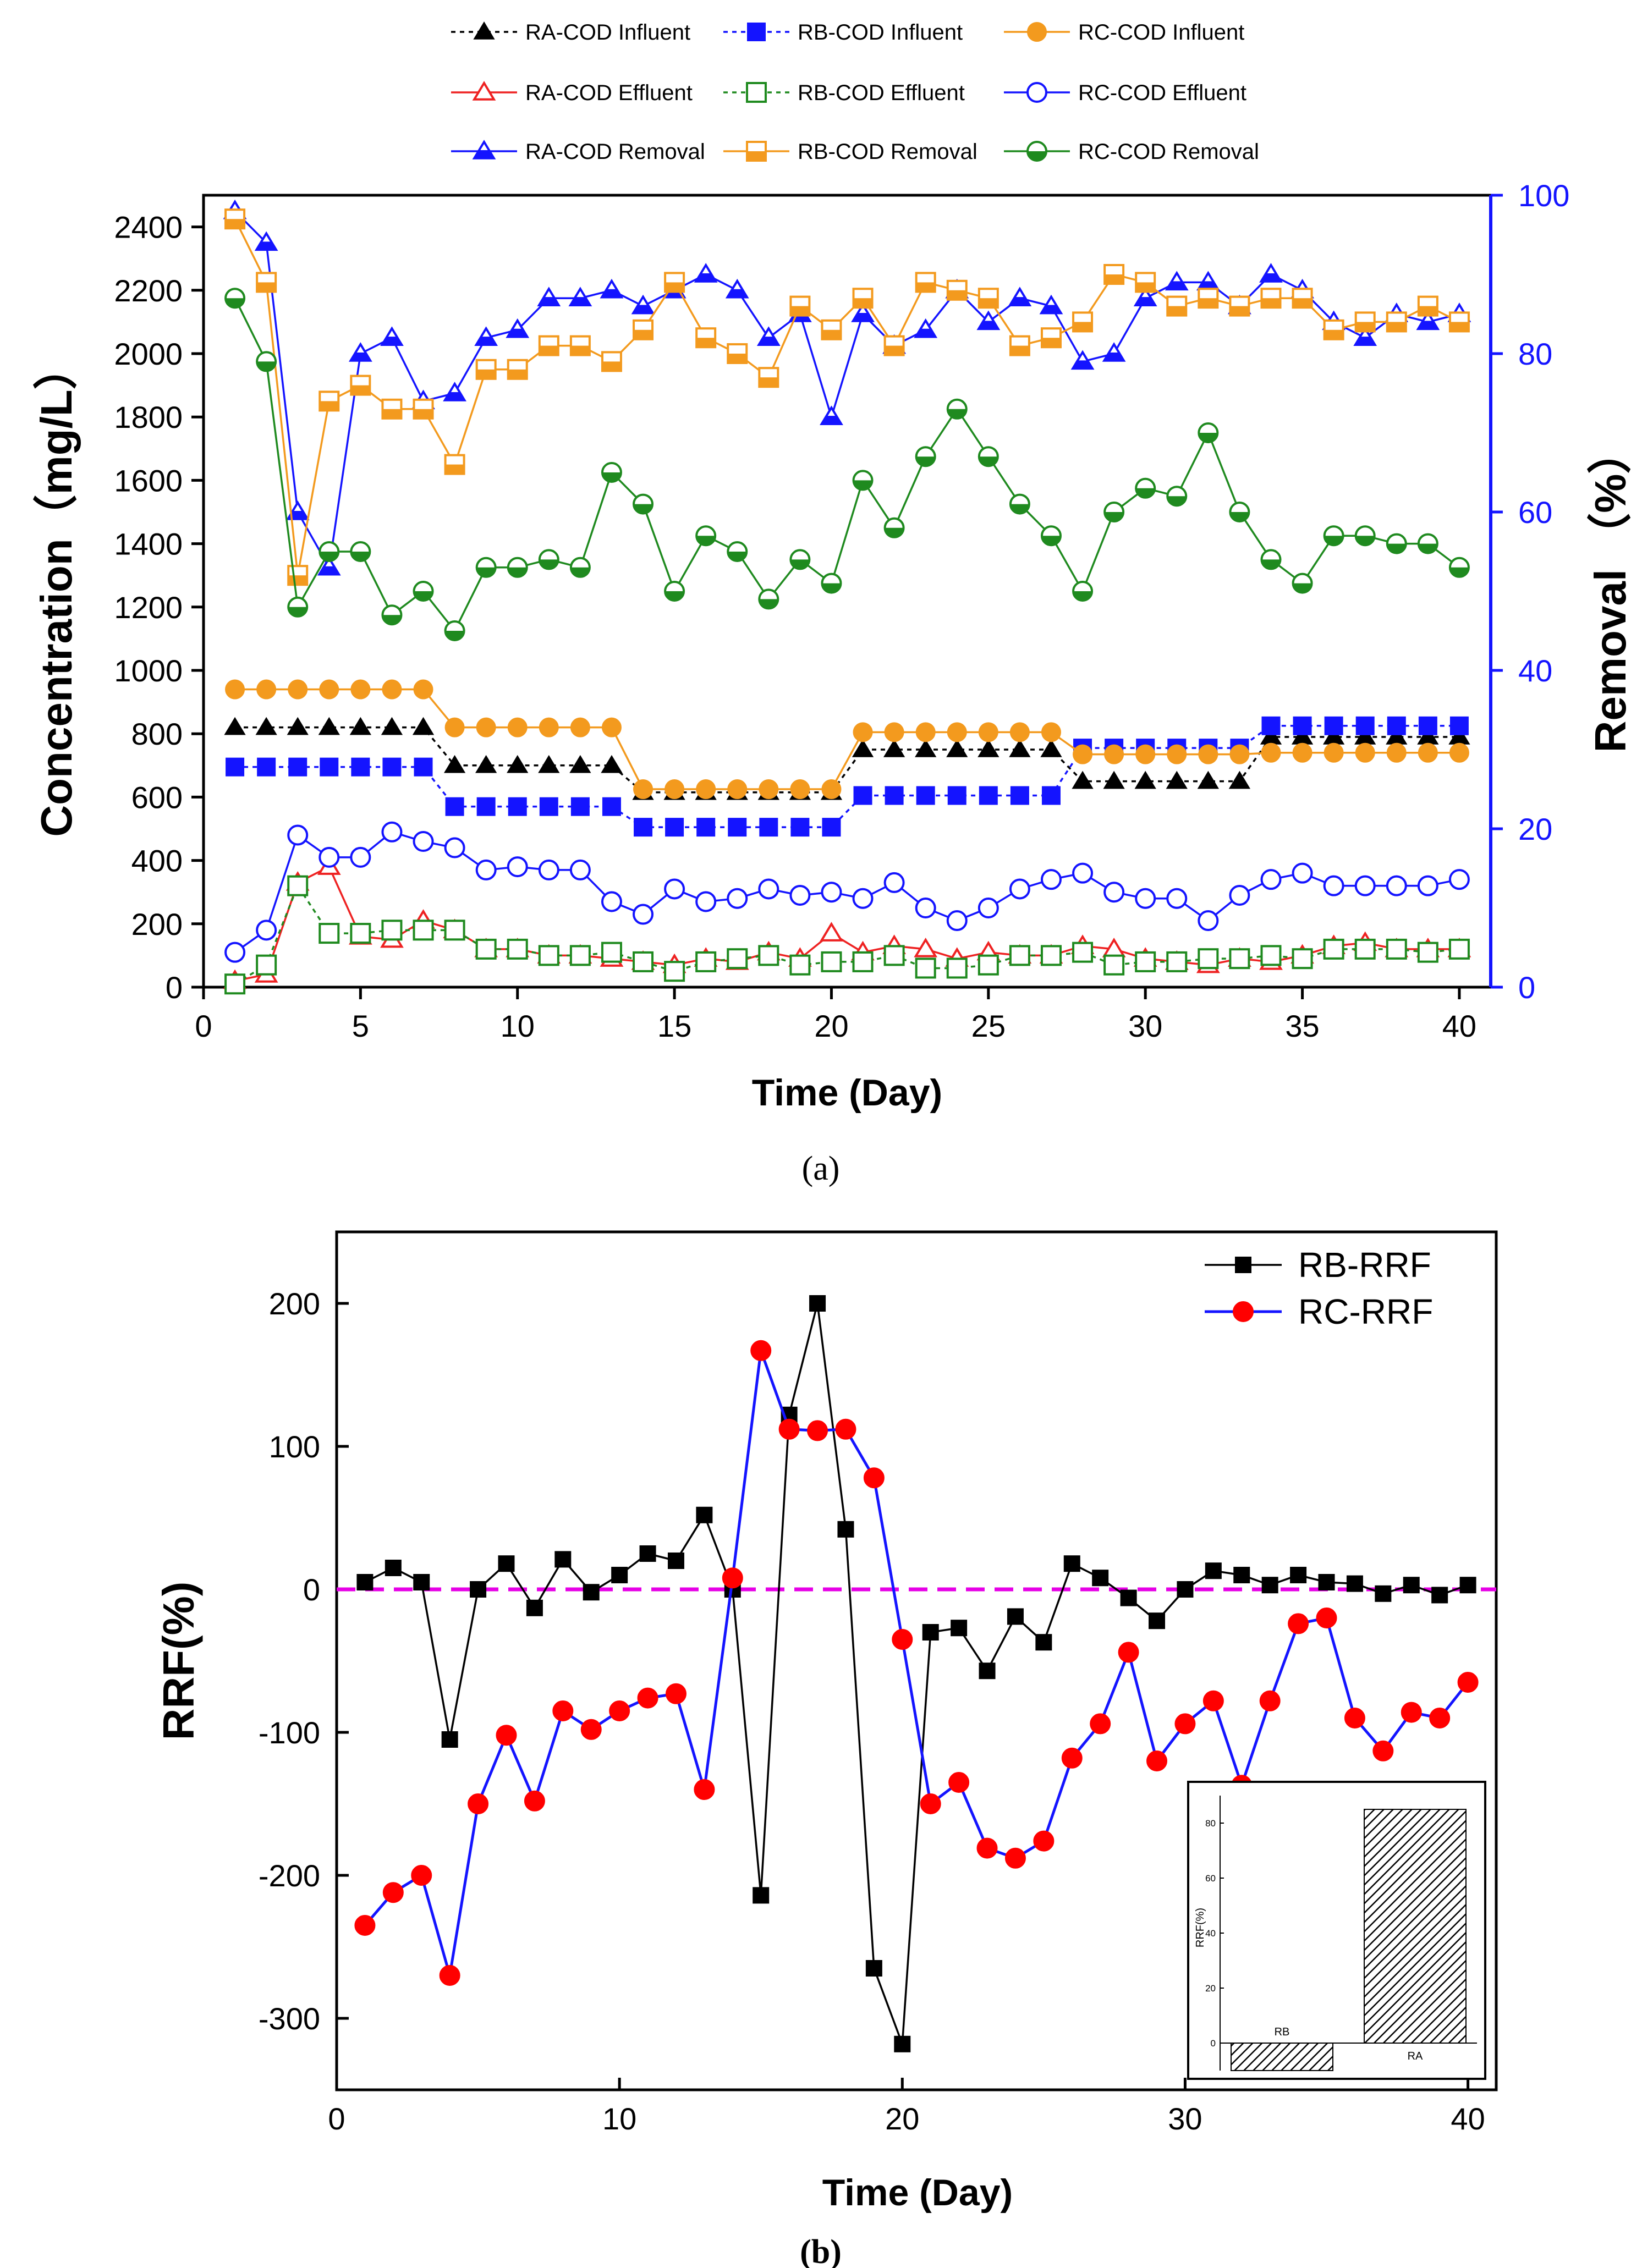  What do you see at coordinates (847, 387) in the screenshot?
I see `series-ra-cod-removal` at bounding box center [847, 387].